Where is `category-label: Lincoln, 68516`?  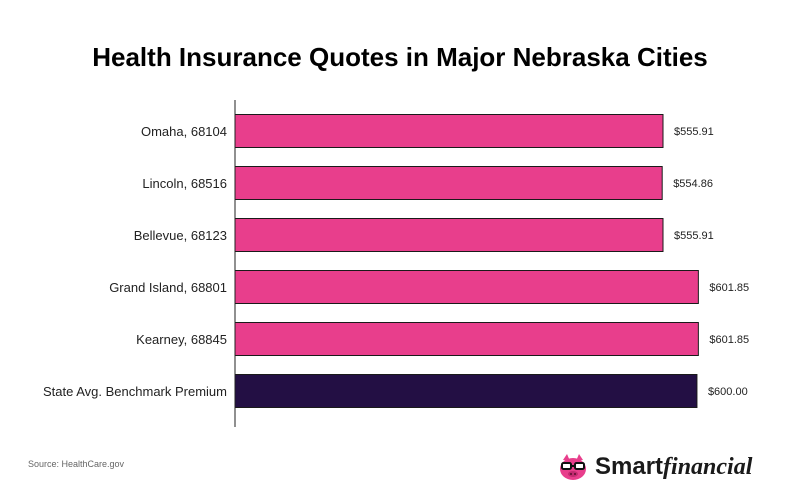 category-label: Lincoln, 68516 is located at coordinates (184, 183).